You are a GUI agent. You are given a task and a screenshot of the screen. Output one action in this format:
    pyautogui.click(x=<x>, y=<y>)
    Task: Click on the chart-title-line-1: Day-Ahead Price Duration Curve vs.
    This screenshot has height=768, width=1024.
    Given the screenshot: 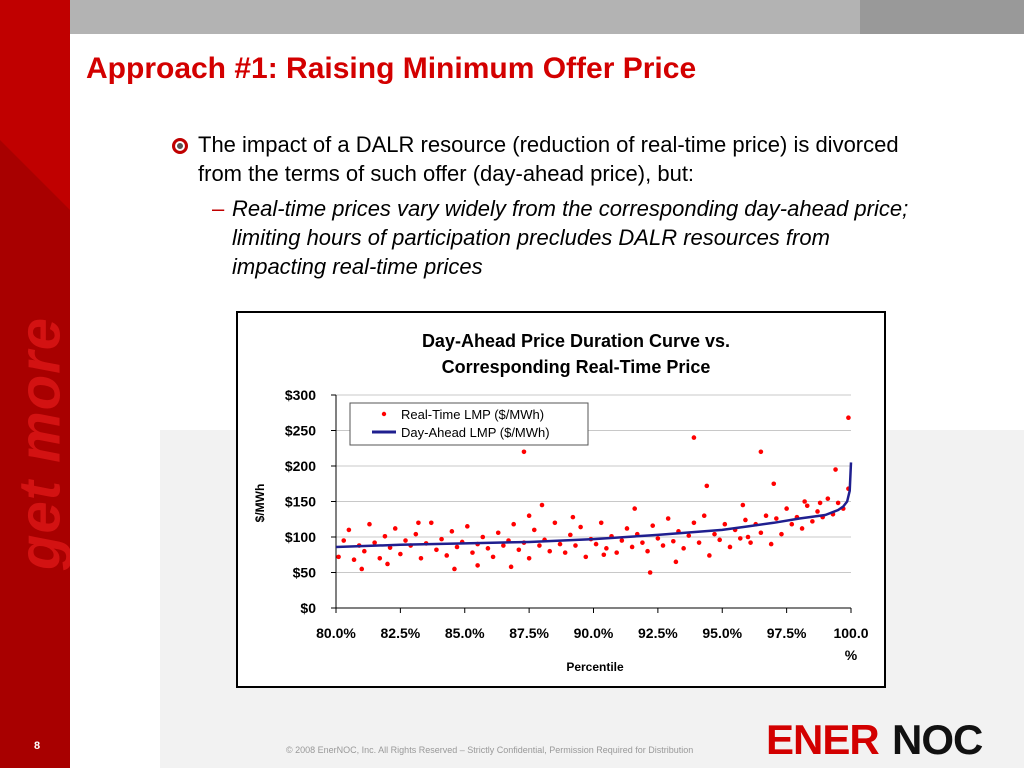 What is the action you would take?
    pyautogui.click(x=576, y=341)
    